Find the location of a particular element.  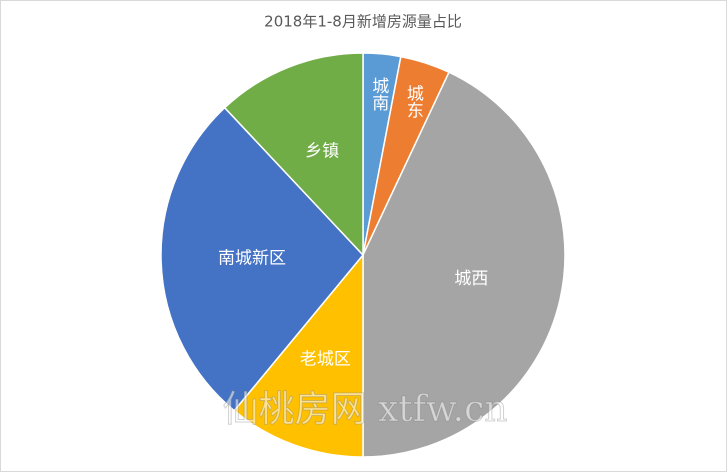

slice-label: 城南 is located at coordinates (378, 94).